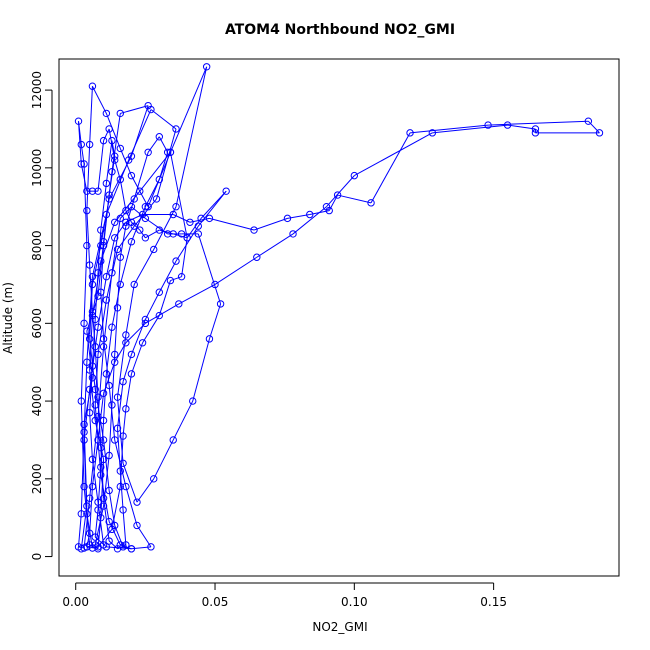  Describe the element at coordinates (37, 168) in the screenshot. I see `y-tick-label: 10000` at that location.